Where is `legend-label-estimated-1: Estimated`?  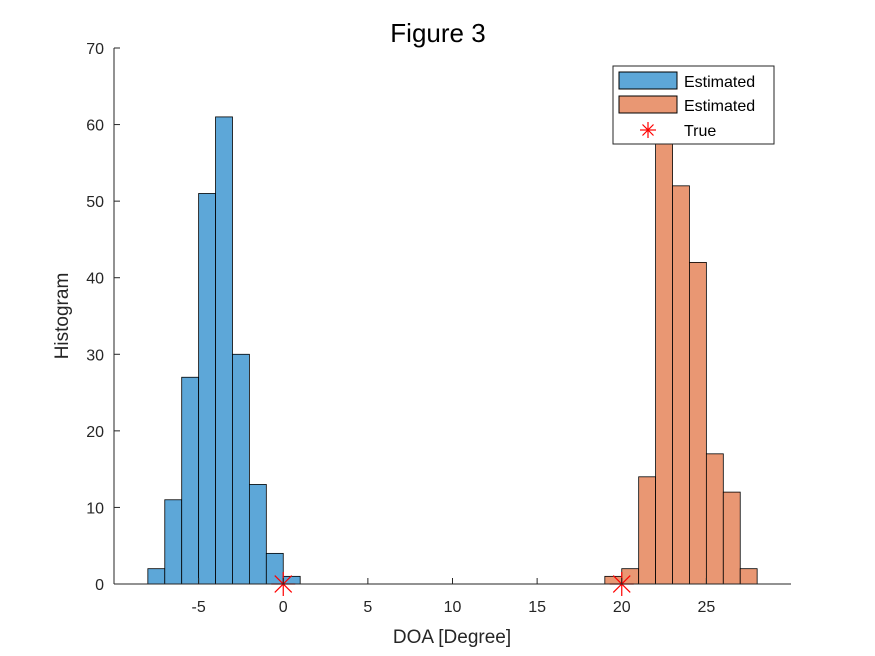 legend-label-estimated-1: Estimated is located at coordinates (719, 82).